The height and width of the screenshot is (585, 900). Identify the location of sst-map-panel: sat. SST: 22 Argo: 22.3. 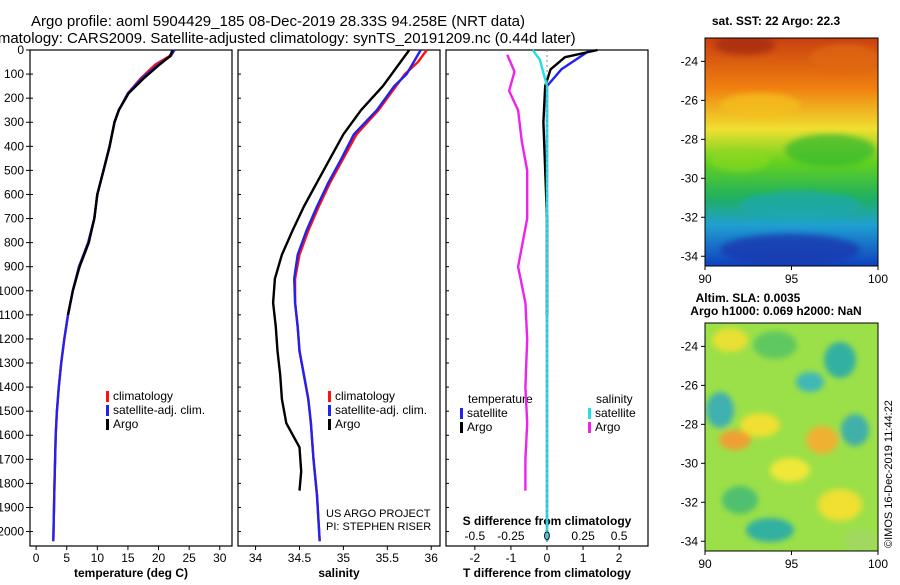
(791, 140).